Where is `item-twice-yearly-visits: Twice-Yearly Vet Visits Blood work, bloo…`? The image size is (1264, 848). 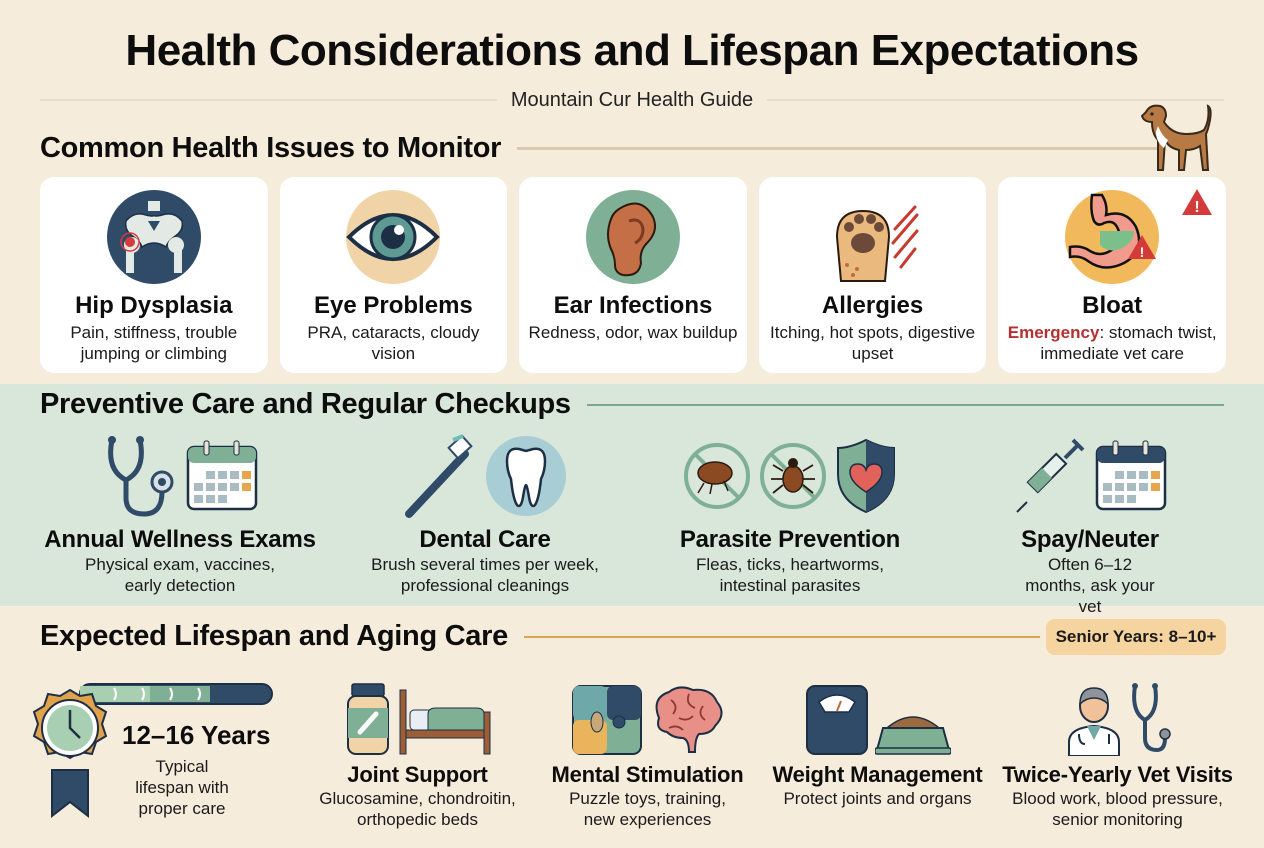
item-twice-yearly-visits: Twice-Yearly Vet Visits Blood work, bloo… is located at coordinates (1117, 749).